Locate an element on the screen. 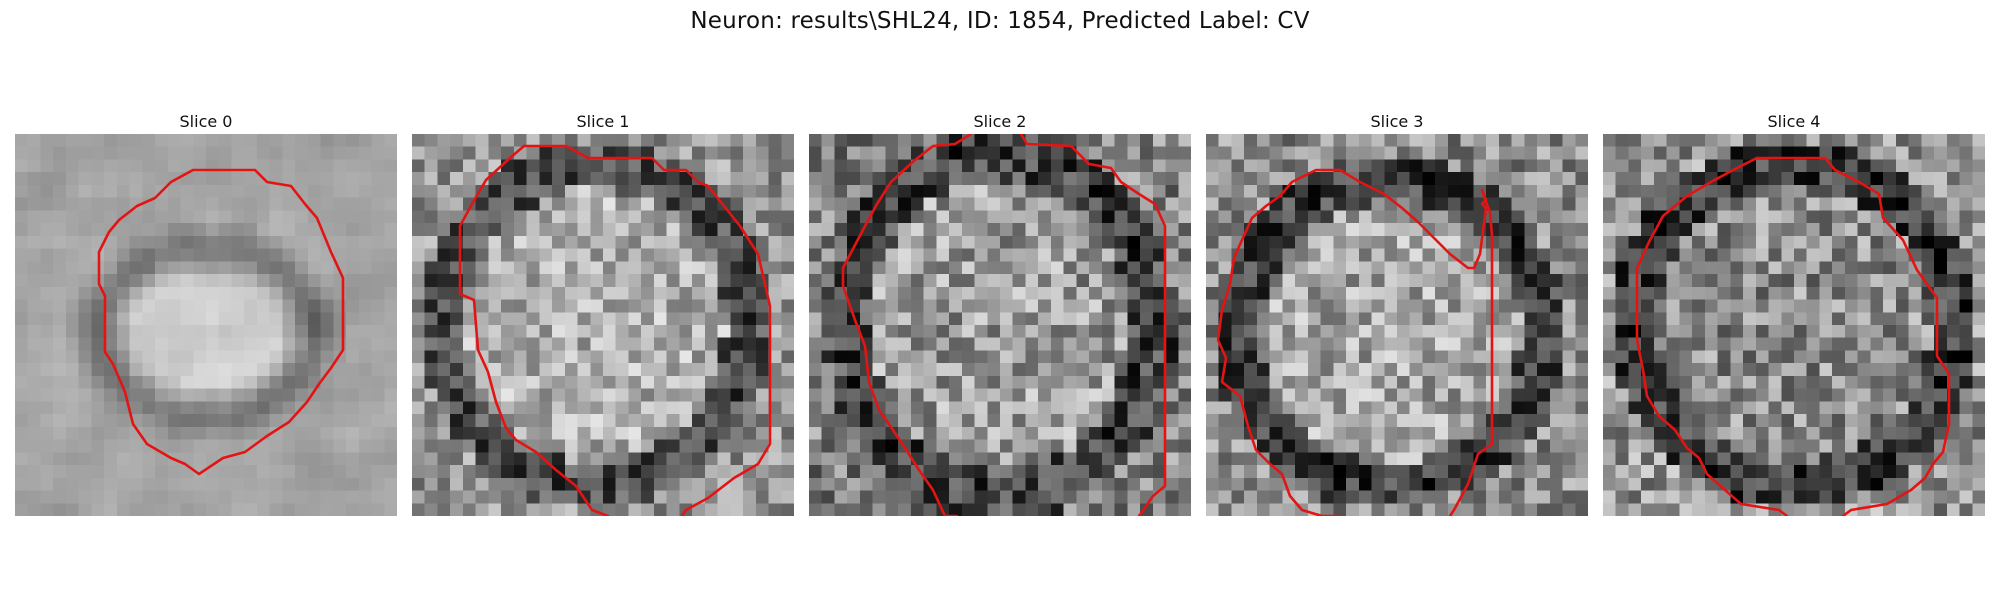 The image size is (2000, 600). slice-title: Slice 4 is located at coordinates (1794, 121).